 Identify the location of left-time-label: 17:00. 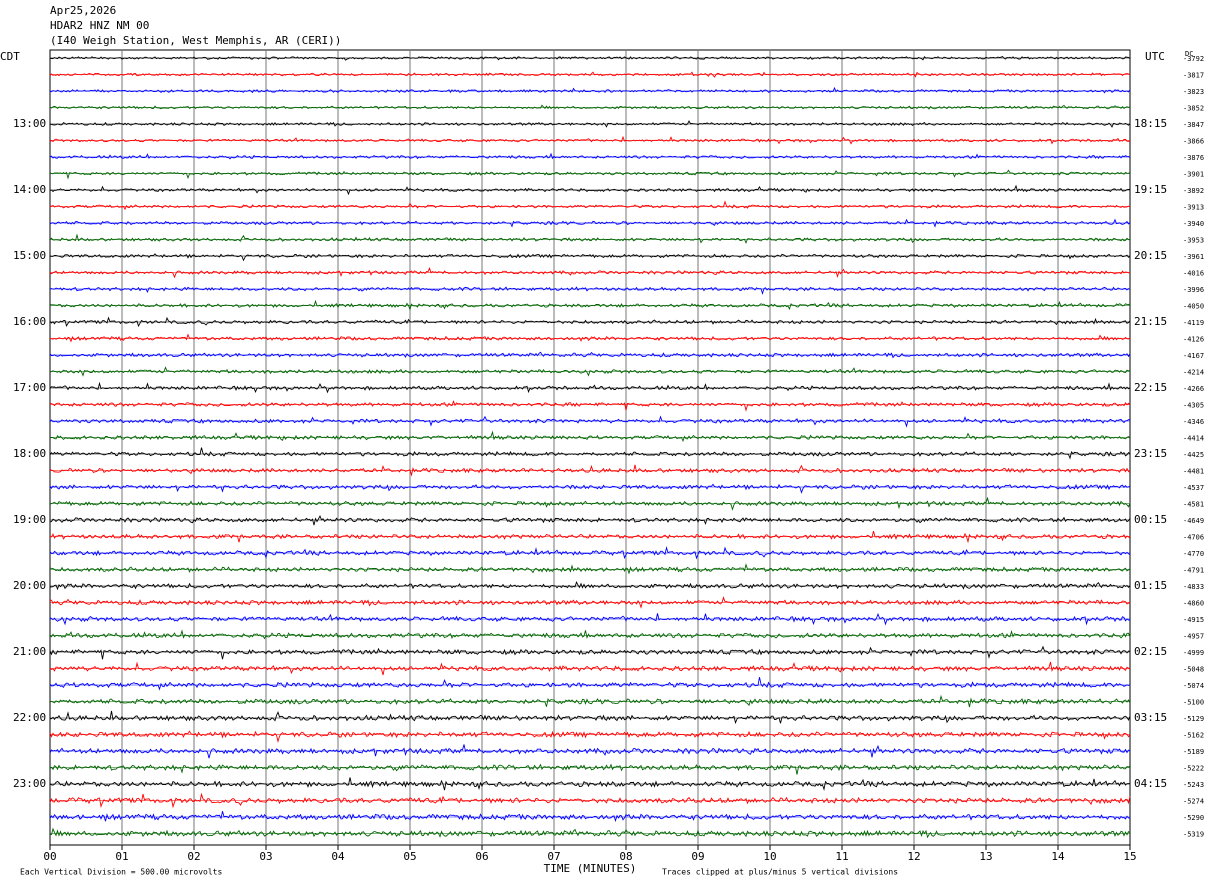
(29, 387).